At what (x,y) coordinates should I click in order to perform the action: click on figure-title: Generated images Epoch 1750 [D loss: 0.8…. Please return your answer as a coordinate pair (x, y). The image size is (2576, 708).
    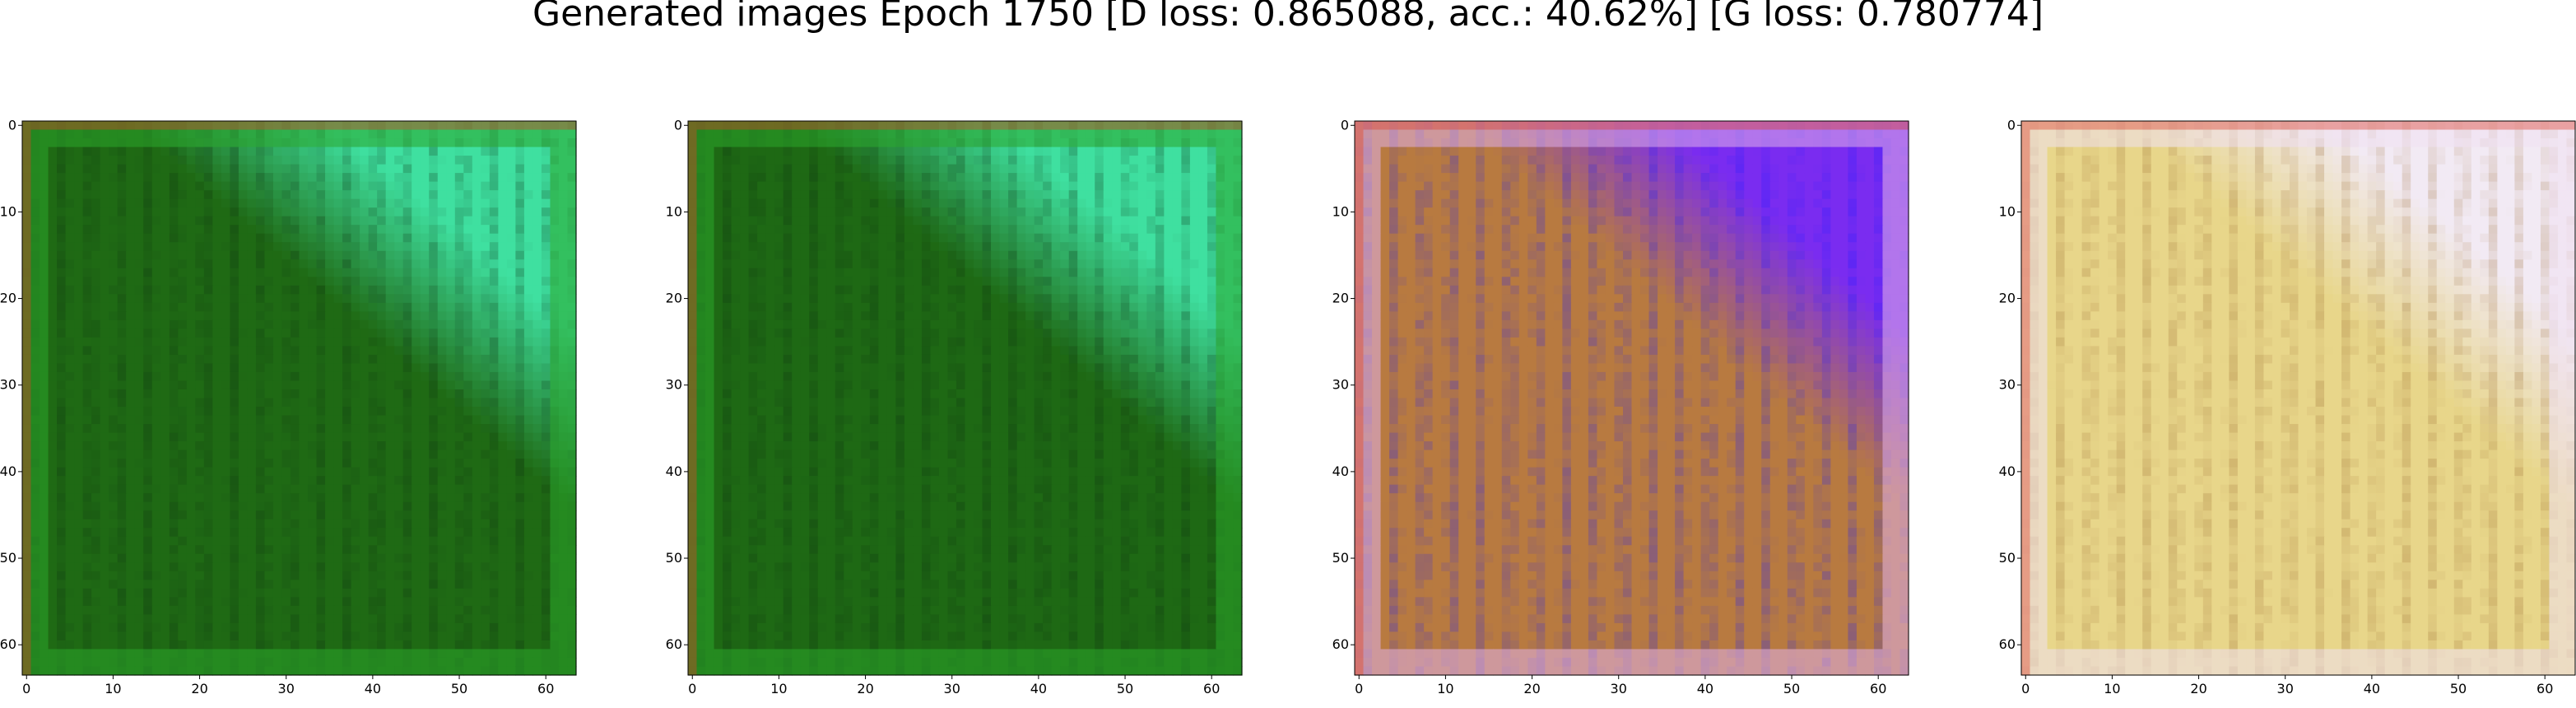
    Looking at the image, I should click on (1288, 14).